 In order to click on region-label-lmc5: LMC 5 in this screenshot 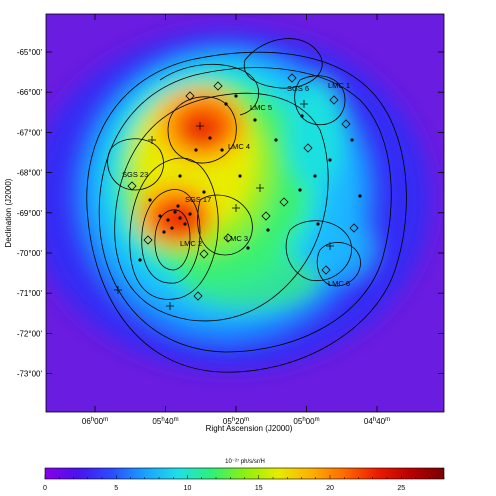, I will do `click(261, 107)`.